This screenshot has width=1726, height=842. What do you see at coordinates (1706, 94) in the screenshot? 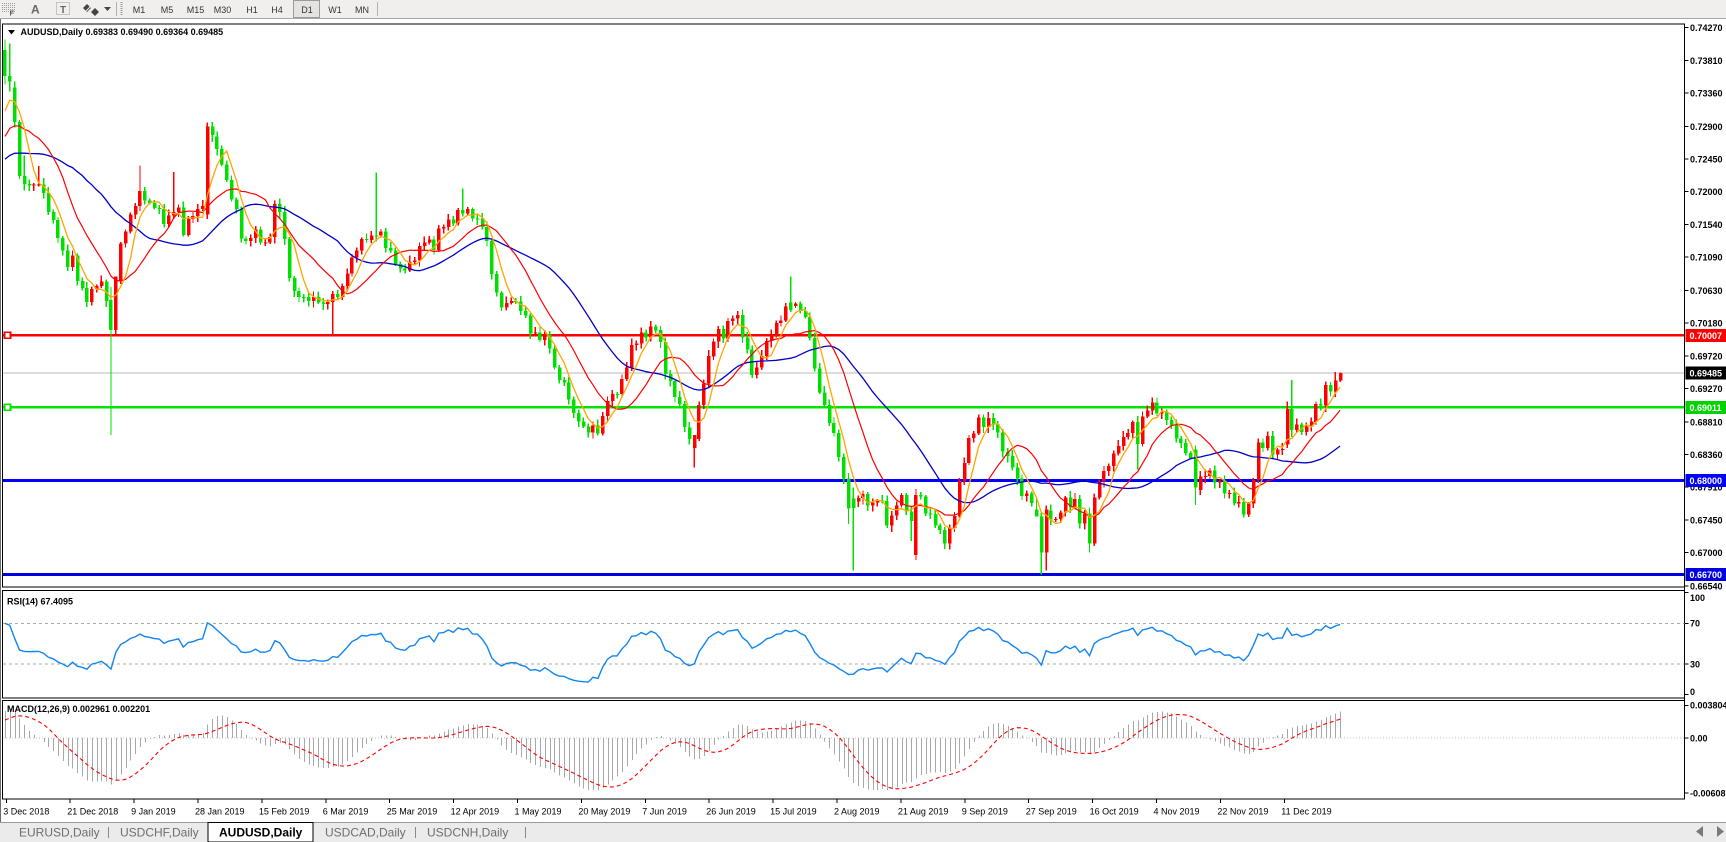
I see `svg-text: 0.73360` at bounding box center [1706, 94].